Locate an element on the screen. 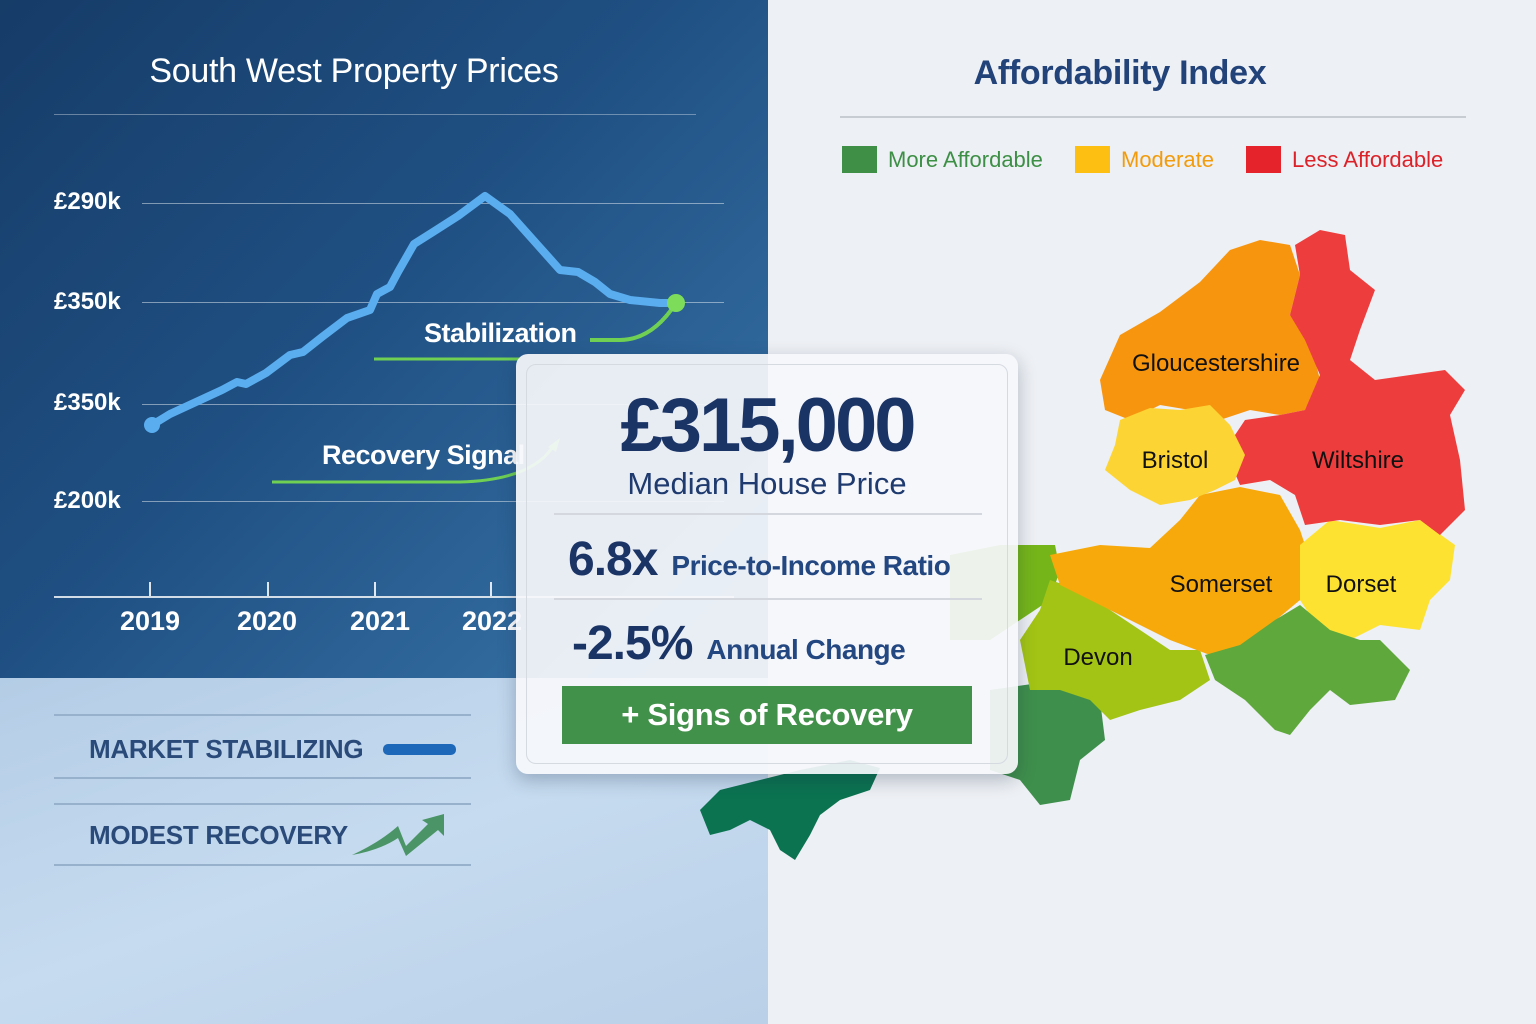  affordability-divider is located at coordinates (1153, 117).